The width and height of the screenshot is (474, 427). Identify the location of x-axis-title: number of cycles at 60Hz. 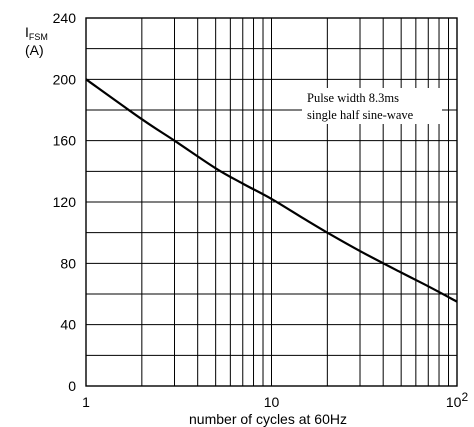
(268, 419).